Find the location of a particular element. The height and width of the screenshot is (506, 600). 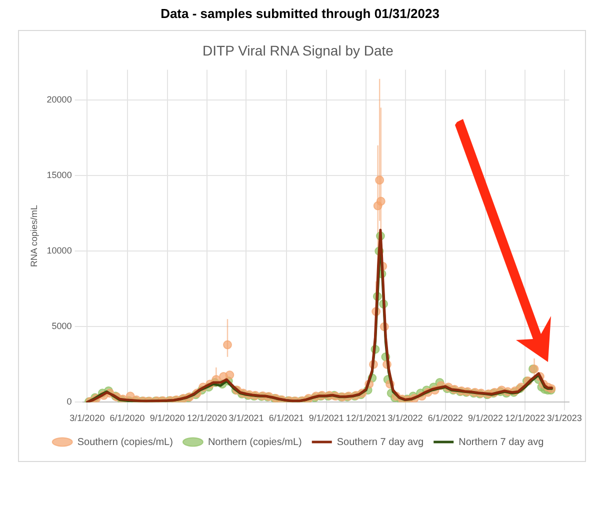

chart-title: Data - samples submitted through 01/31/2023 is located at coordinates (300, 13).